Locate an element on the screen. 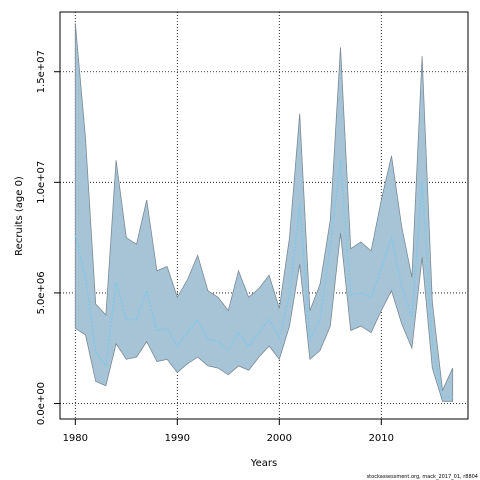 Image resolution: width=480 pixels, height=480 pixels. y-tick-label: 0.0e+00 is located at coordinates (41, 403).